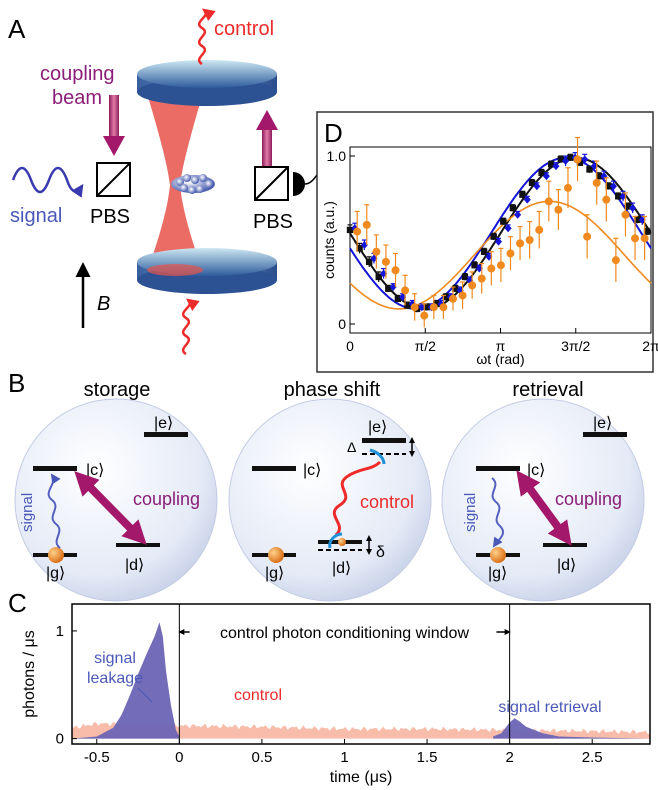  What do you see at coordinates (501, 346) in the screenshot?
I see `xtick-label-d-2: π` at bounding box center [501, 346].